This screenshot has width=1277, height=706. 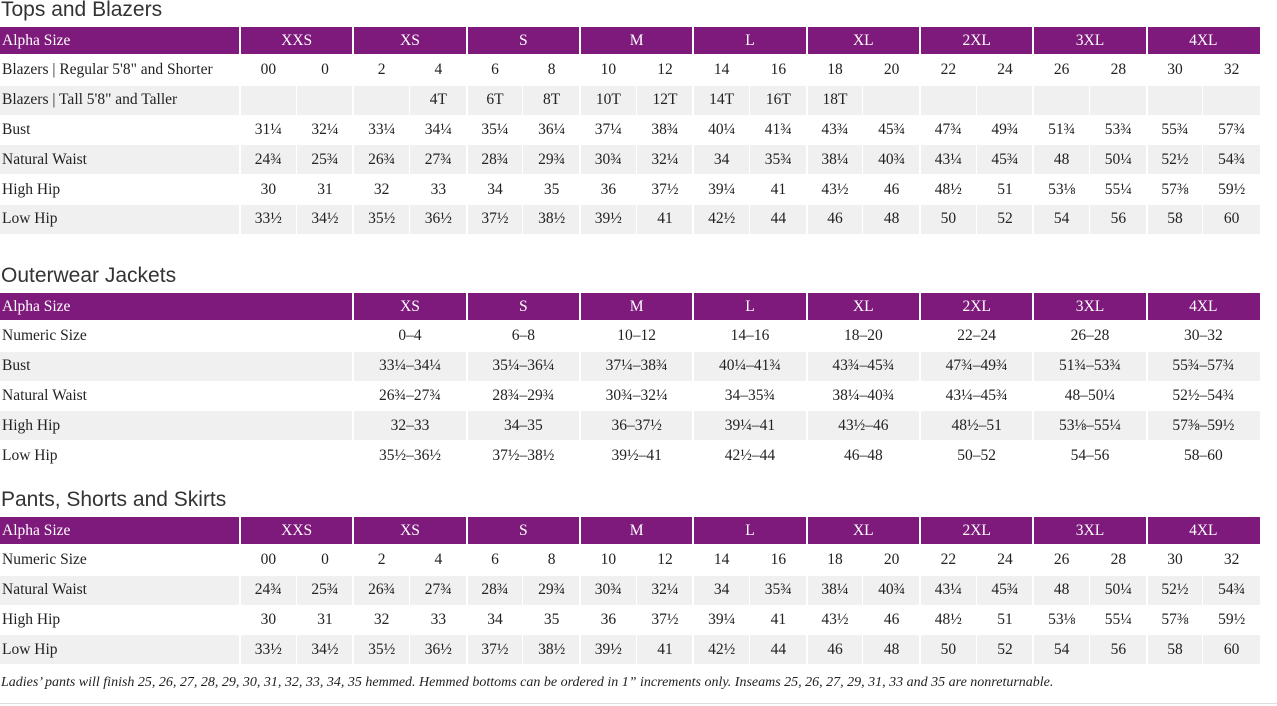 I want to click on size-header: 3XL, so click(x=1090, y=530).